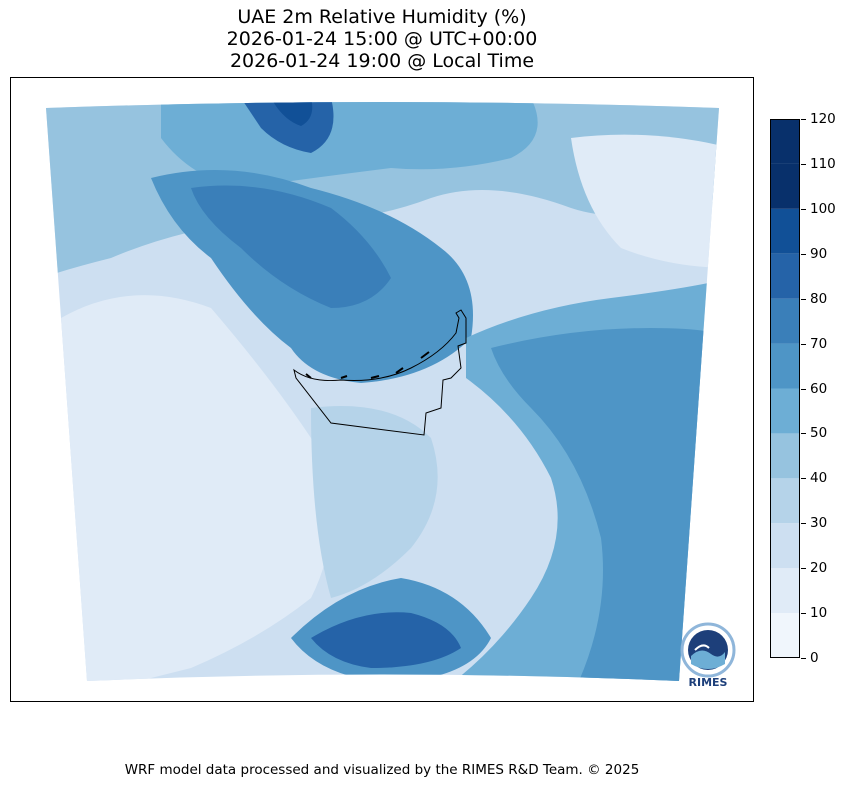 The image size is (844, 788). I want to click on humidity-region-north-inner, so click(349, 145).